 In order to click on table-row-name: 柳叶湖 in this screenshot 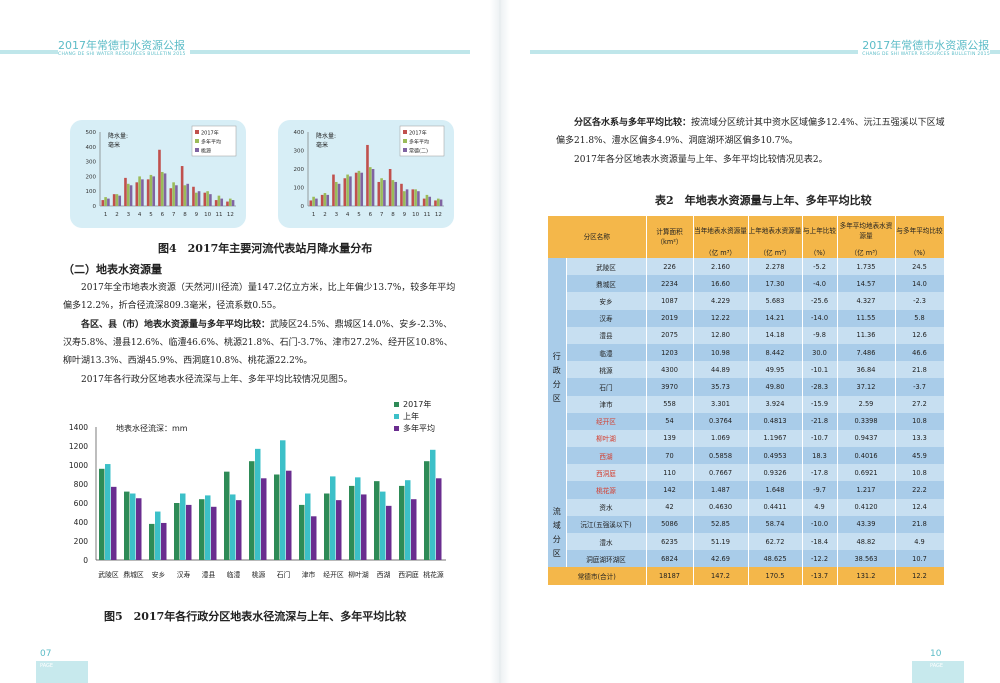, I will do `click(606, 438)`.